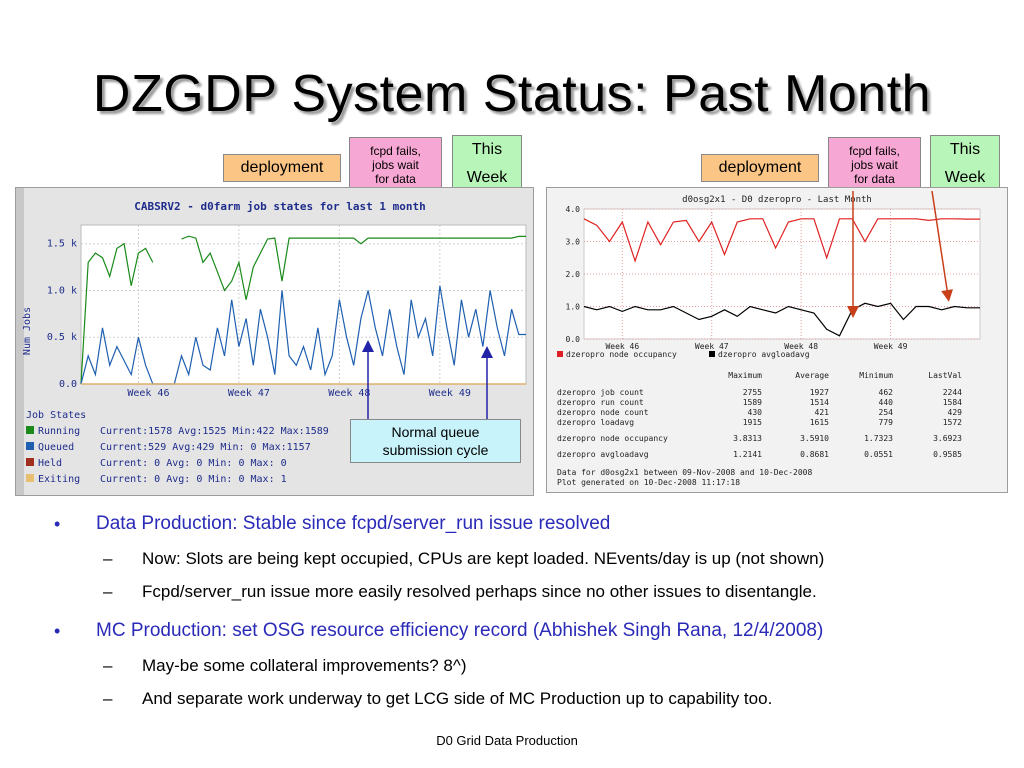 This screenshot has width=1024, height=768. What do you see at coordinates (62, 290) in the screenshot?
I see `y-tick-label: 1.0 k` at bounding box center [62, 290].